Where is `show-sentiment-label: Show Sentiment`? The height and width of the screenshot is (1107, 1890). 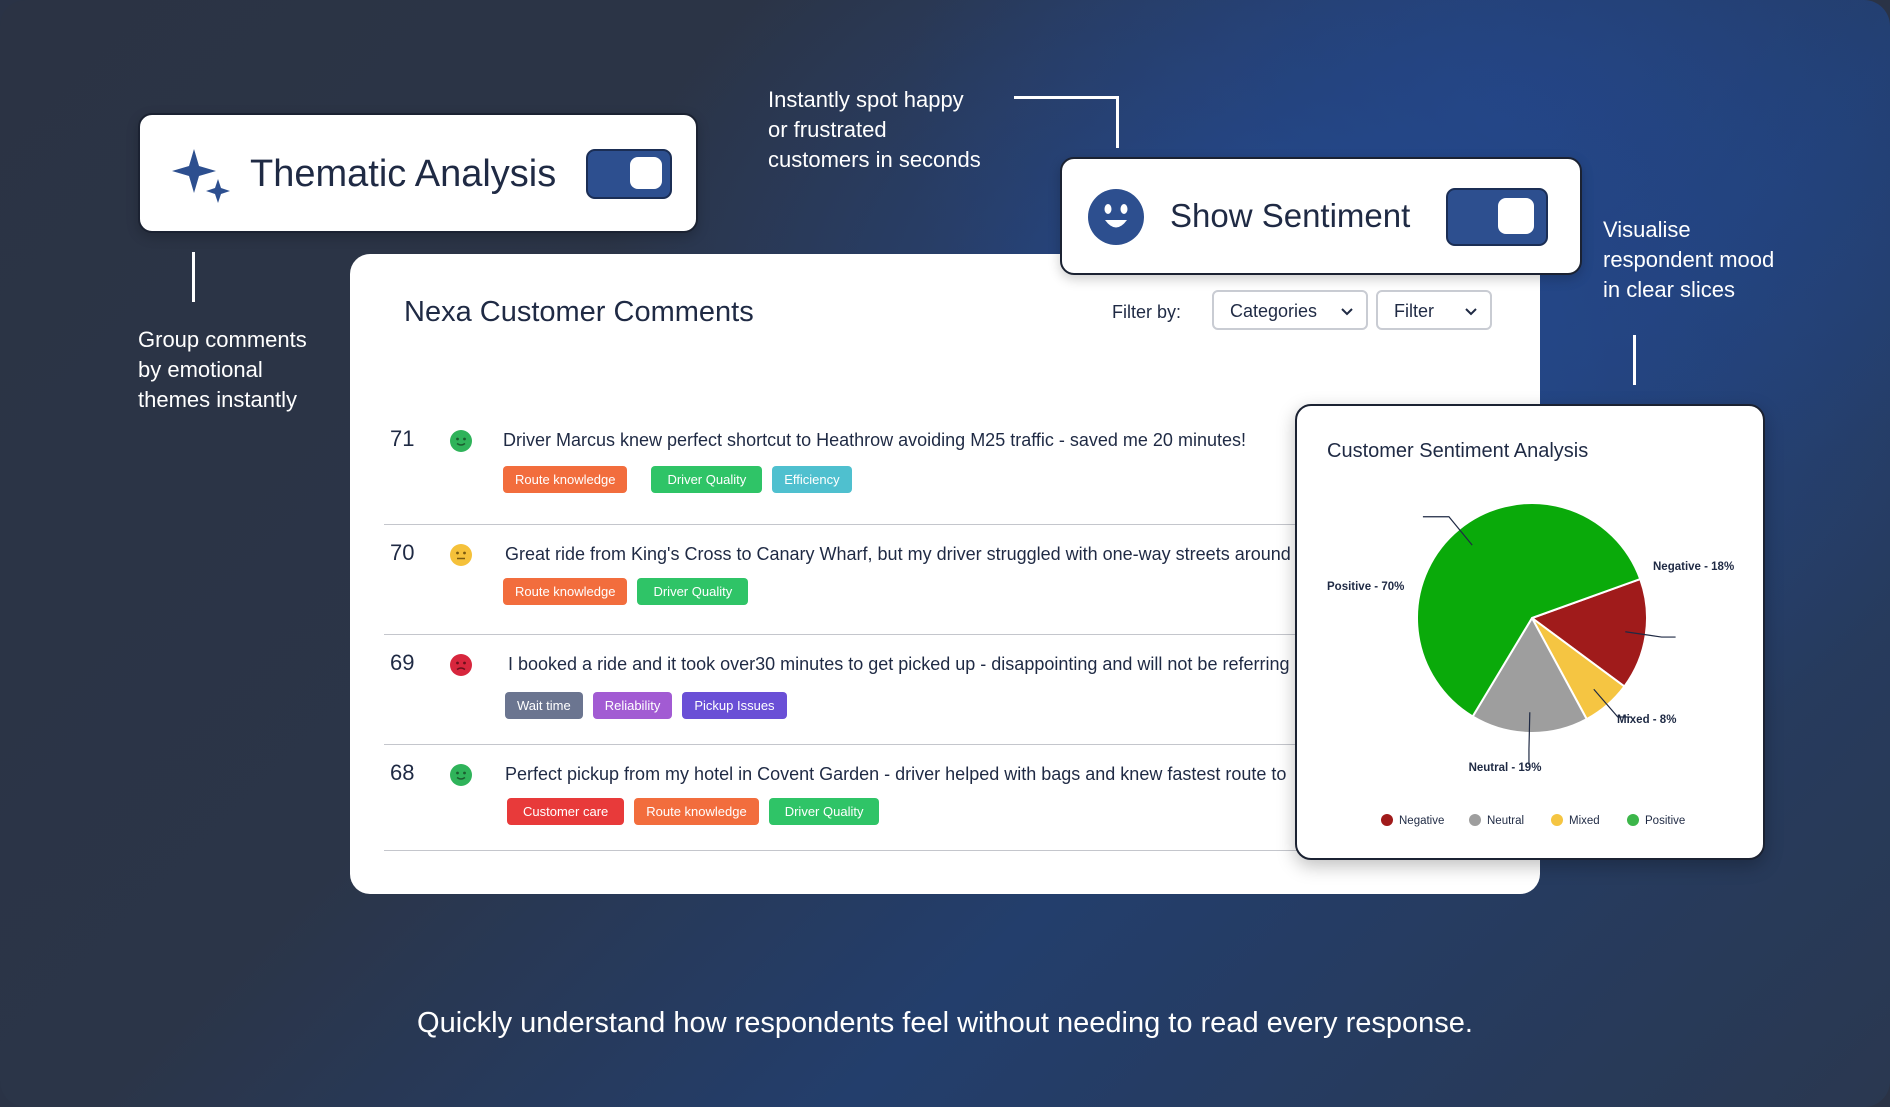
show-sentiment-label: Show Sentiment is located at coordinates (1290, 215).